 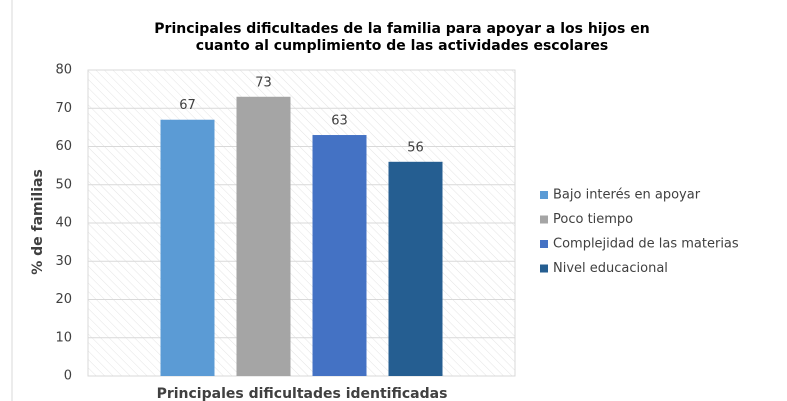 I want to click on legend-label: Poco tiempo, so click(x=593, y=219).